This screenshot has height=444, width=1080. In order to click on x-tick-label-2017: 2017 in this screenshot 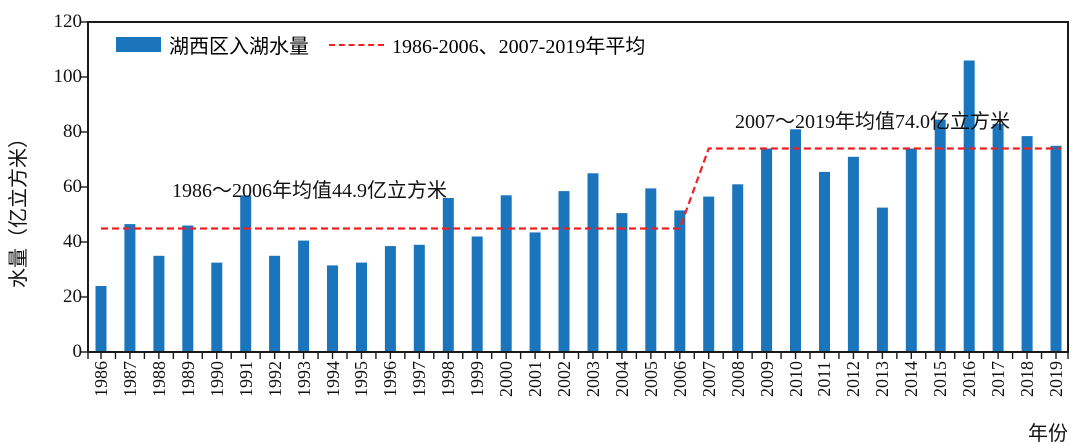, I will do `click(998, 379)`.